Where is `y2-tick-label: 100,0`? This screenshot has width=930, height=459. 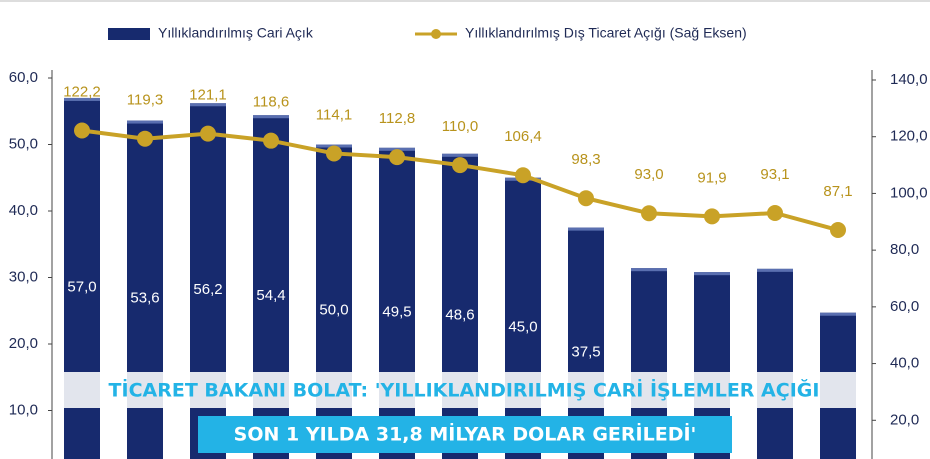
y2-tick-label: 100,0 is located at coordinates (909, 192).